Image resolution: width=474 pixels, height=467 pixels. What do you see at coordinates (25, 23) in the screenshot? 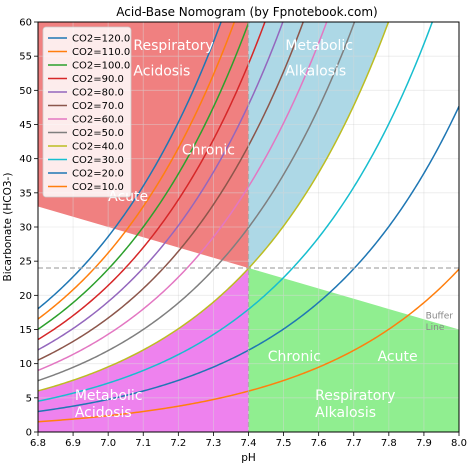
I see `y-tick-label: 60` at bounding box center [25, 23].